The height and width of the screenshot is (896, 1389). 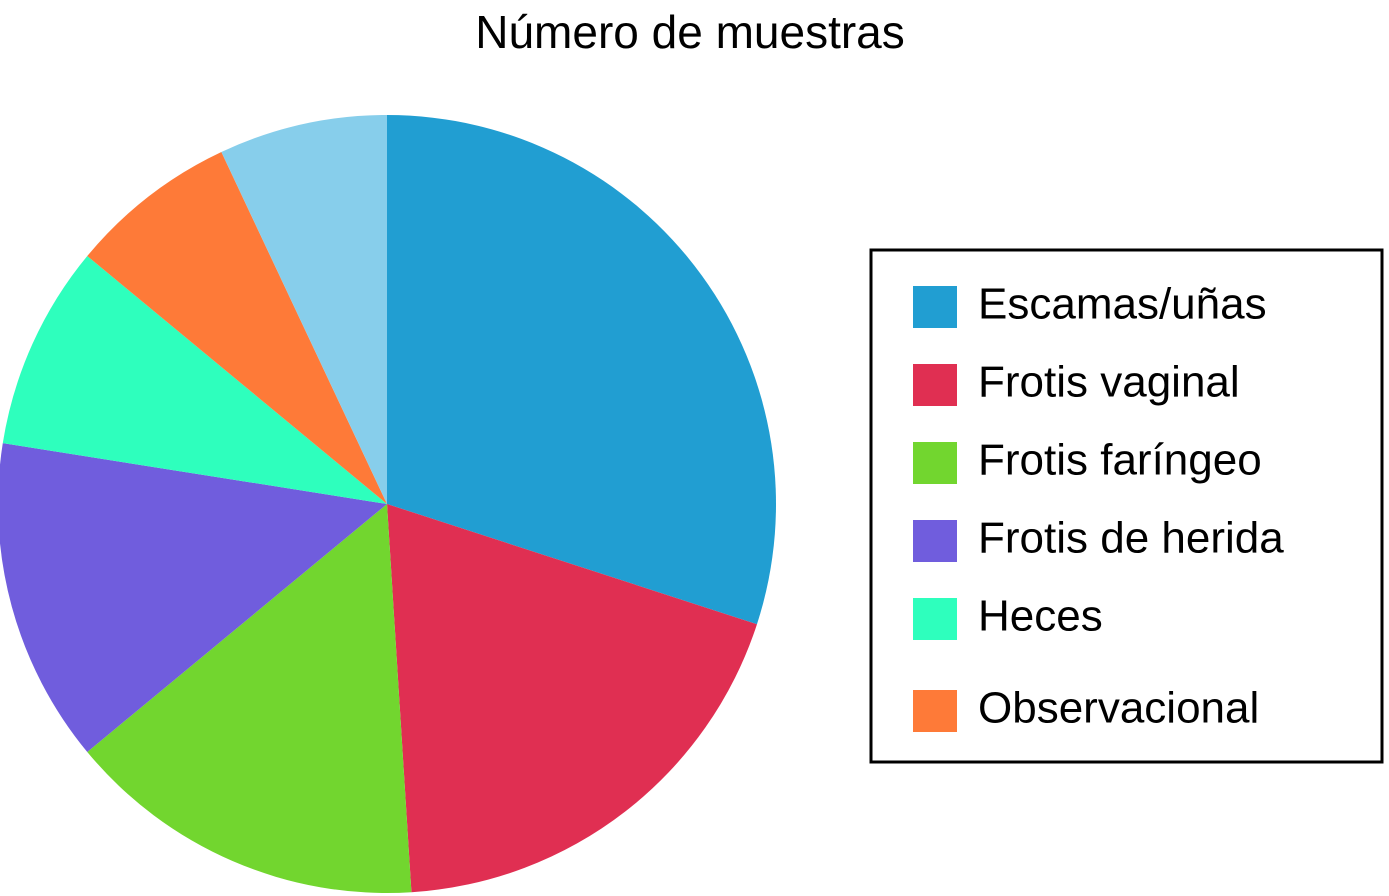 I want to click on legend-label: Frotis faríngeo, so click(x=1120, y=460).